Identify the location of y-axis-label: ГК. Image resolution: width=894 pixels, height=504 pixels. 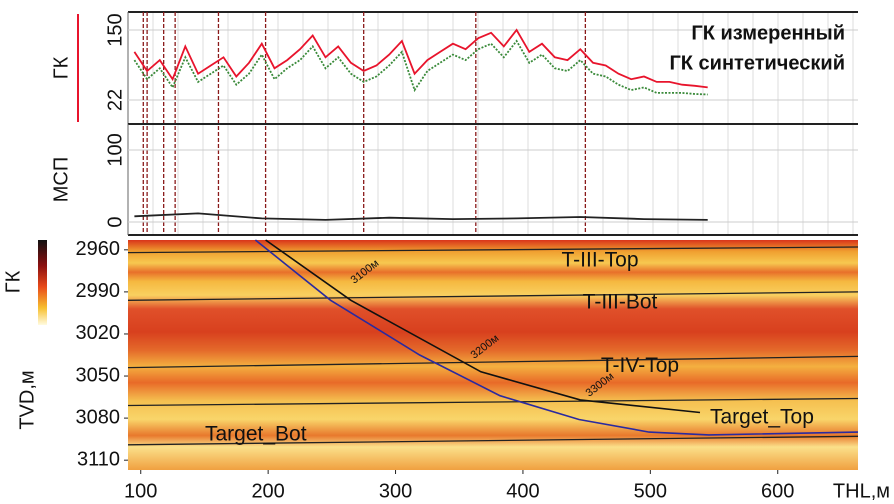
(61, 67).